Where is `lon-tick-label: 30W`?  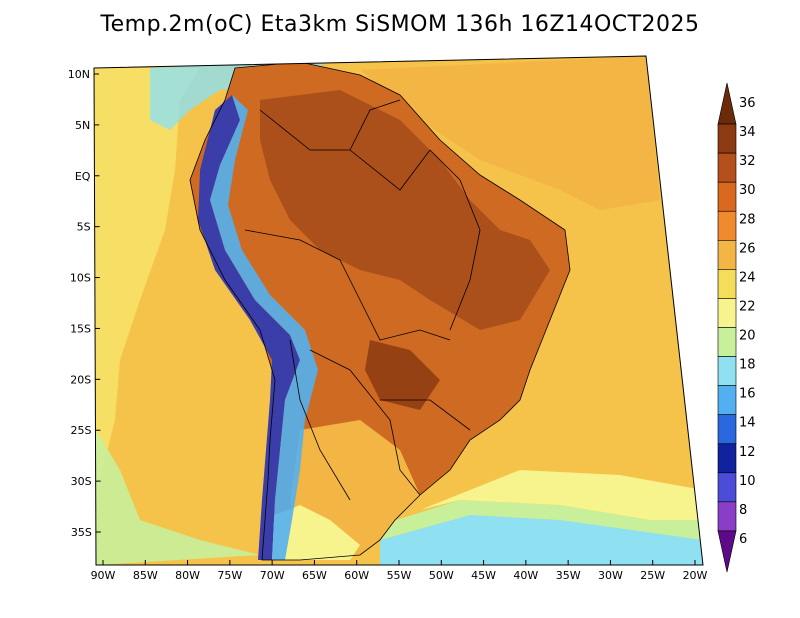 lon-tick-label: 30W is located at coordinates (610, 575).